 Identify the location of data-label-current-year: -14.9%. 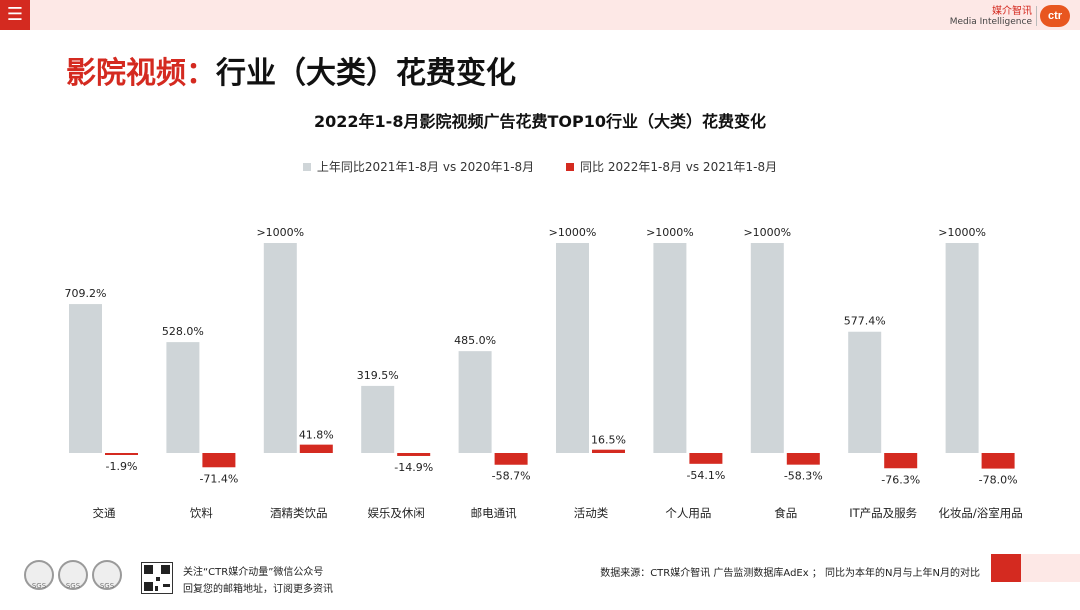
(413, 467).